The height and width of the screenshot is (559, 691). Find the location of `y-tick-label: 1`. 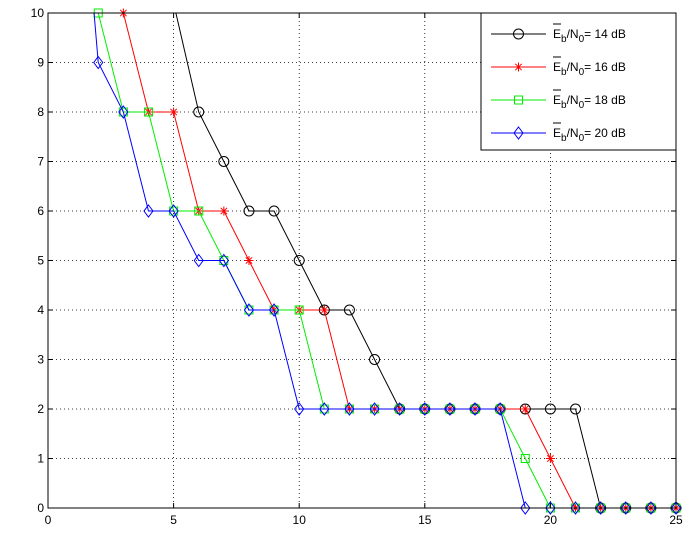

y-tick-label: 1 is located at coordinates (40, 459).